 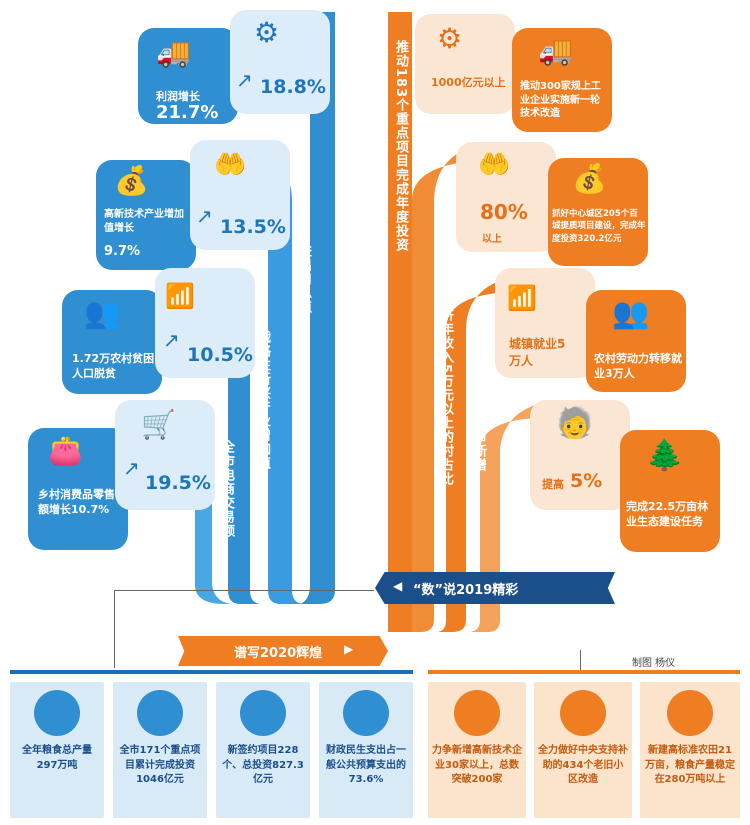 What do you see at coordinates (638, 366) in the screenshot?
I see `rural-labor-label: 农村劳动力转移就业3万人` at bounding box center [638, 366].